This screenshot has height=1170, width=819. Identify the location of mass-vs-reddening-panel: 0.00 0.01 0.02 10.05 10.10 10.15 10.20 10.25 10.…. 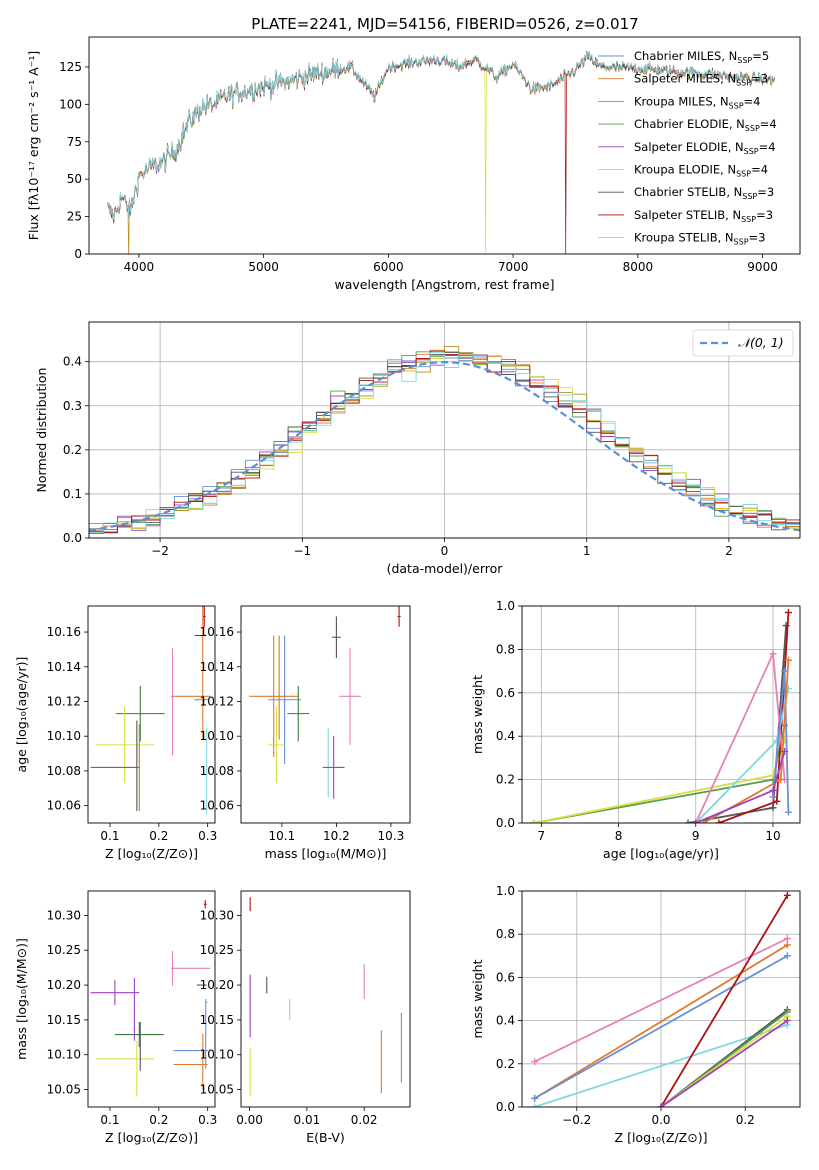
(305, 1017).